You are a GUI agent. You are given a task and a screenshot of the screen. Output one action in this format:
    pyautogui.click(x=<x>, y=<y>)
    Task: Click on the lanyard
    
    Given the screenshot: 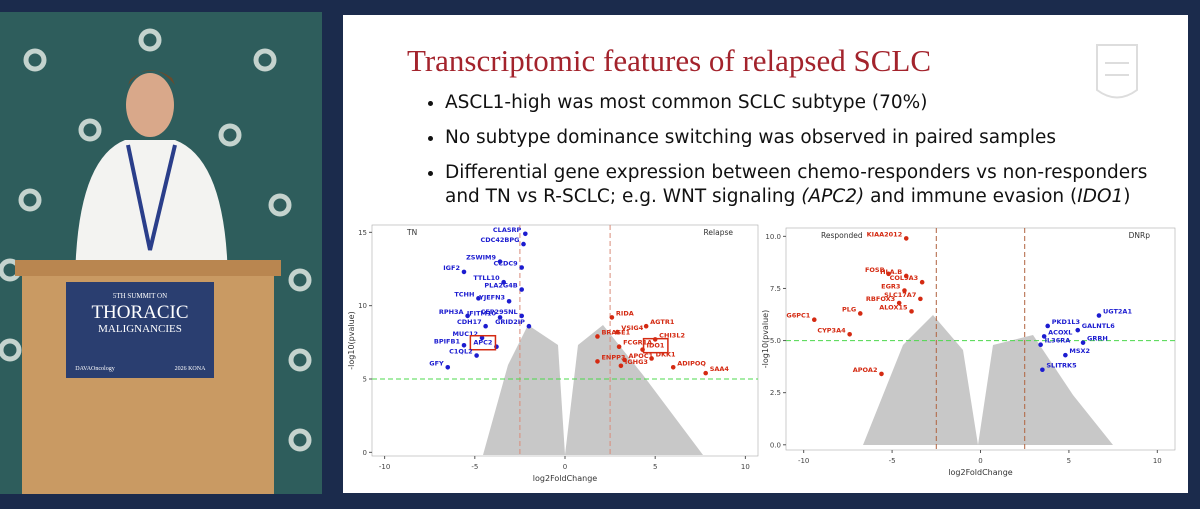 What is the action you would take?
    pyautogui.click(x=151, y=197)
    